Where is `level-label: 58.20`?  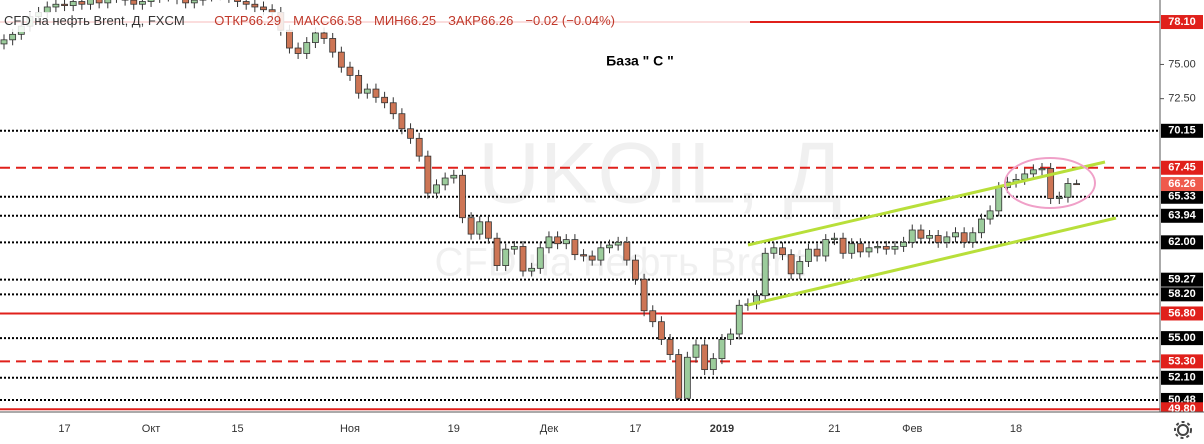
level-label: 58.20 is located at coordinates (1182, 294).